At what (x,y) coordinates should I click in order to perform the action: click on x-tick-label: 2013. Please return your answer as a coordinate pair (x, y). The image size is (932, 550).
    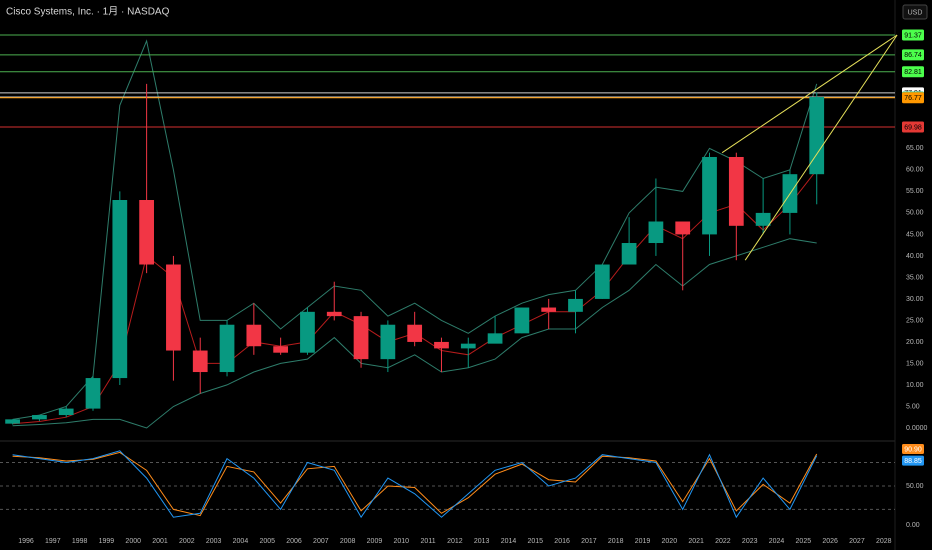
    Looking at the image, I should click on (482, 541).